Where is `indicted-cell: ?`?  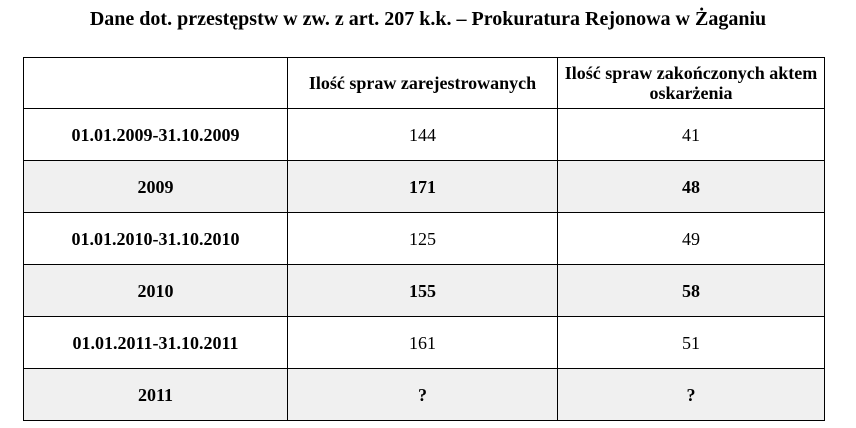
indicted-cell: ? is located at coordinates (691, 394).